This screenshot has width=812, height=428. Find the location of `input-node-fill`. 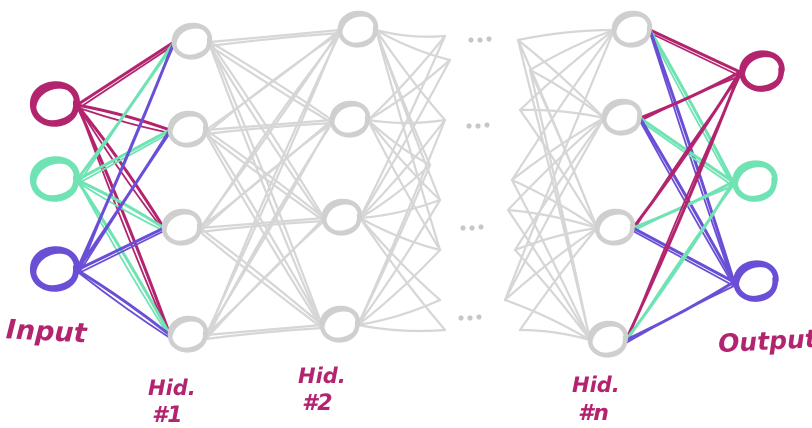

input-node-fill is located at coordinates (55, 270).